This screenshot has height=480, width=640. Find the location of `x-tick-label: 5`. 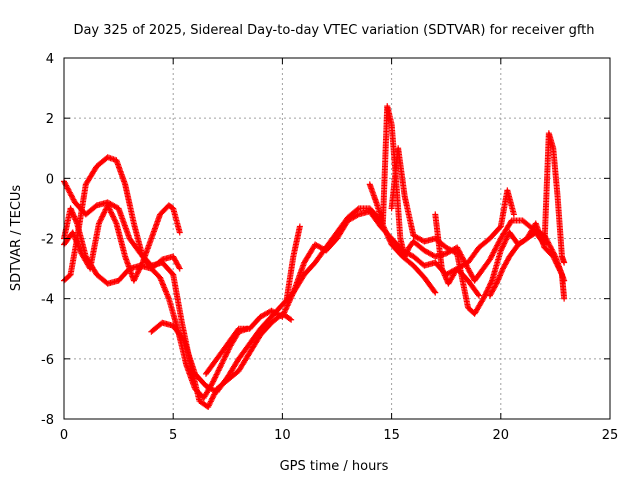

x-tick-label: 5 is located at coordinates (173, 435).